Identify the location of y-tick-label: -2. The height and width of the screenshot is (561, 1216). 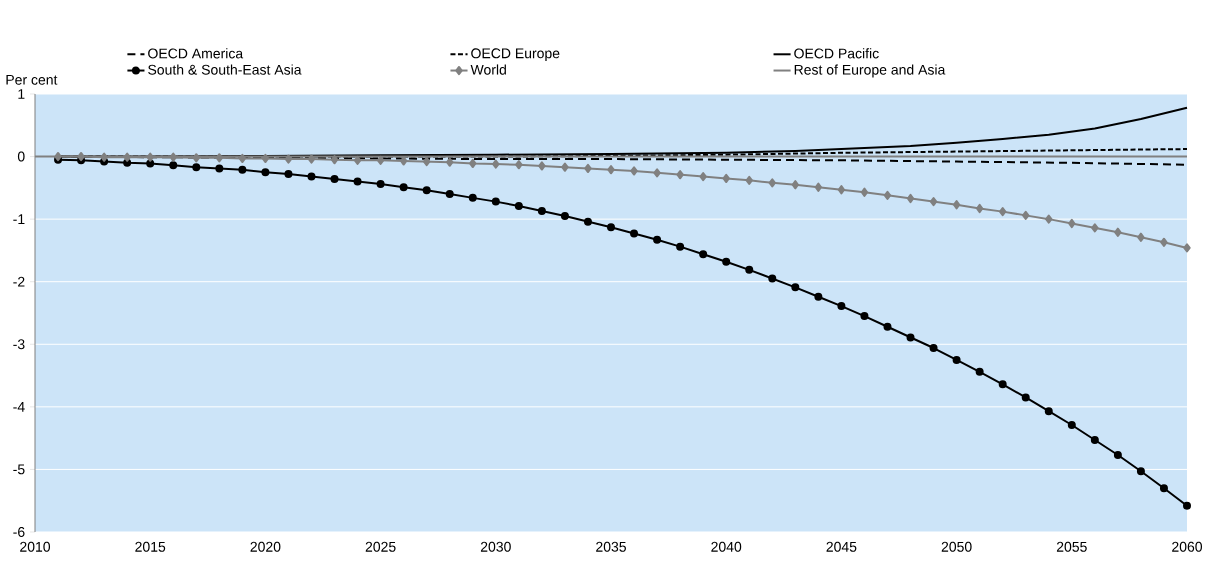
(19, 281).